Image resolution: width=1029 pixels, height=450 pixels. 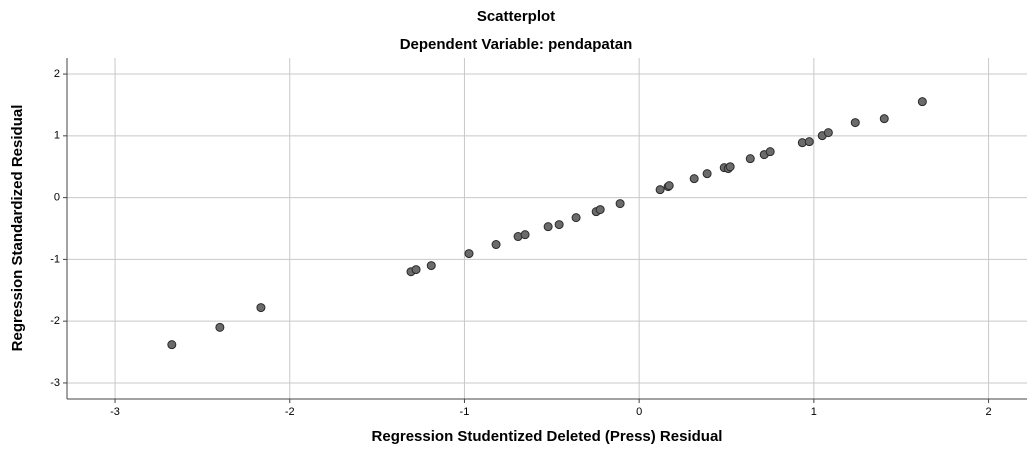 What do you see at coordinates (465, 412) in the screenshot?
I see `x-tick-label: -1` at bounding box center [465, 412].